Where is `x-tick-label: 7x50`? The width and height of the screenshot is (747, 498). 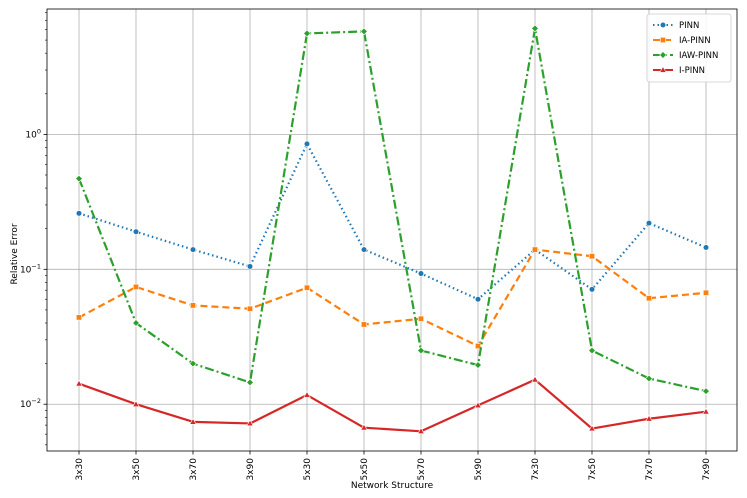 x-tick-label: 7x50 is located at coordinates (593, 469).